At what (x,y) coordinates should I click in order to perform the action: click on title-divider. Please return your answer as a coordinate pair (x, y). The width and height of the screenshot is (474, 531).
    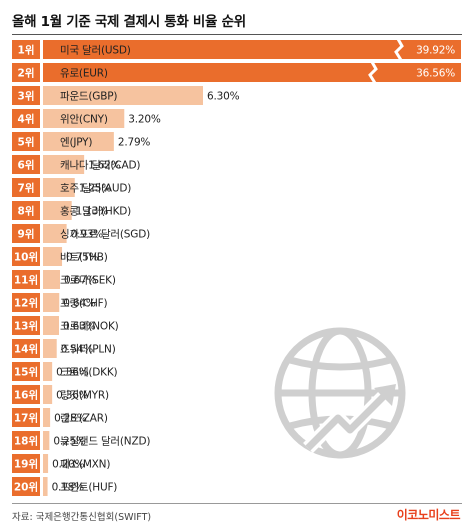
    Looking at the image, I should click on (237, 34).